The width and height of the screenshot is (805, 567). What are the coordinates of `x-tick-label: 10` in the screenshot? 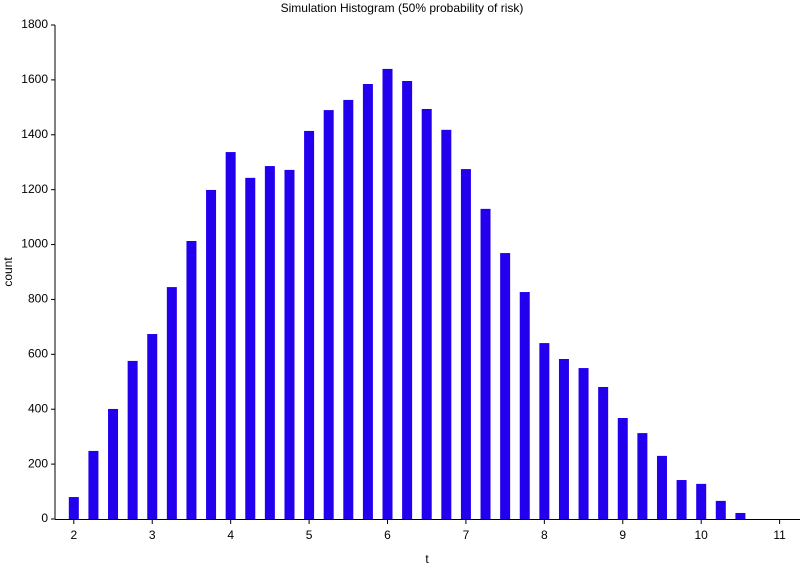 It's located at (702, 535).